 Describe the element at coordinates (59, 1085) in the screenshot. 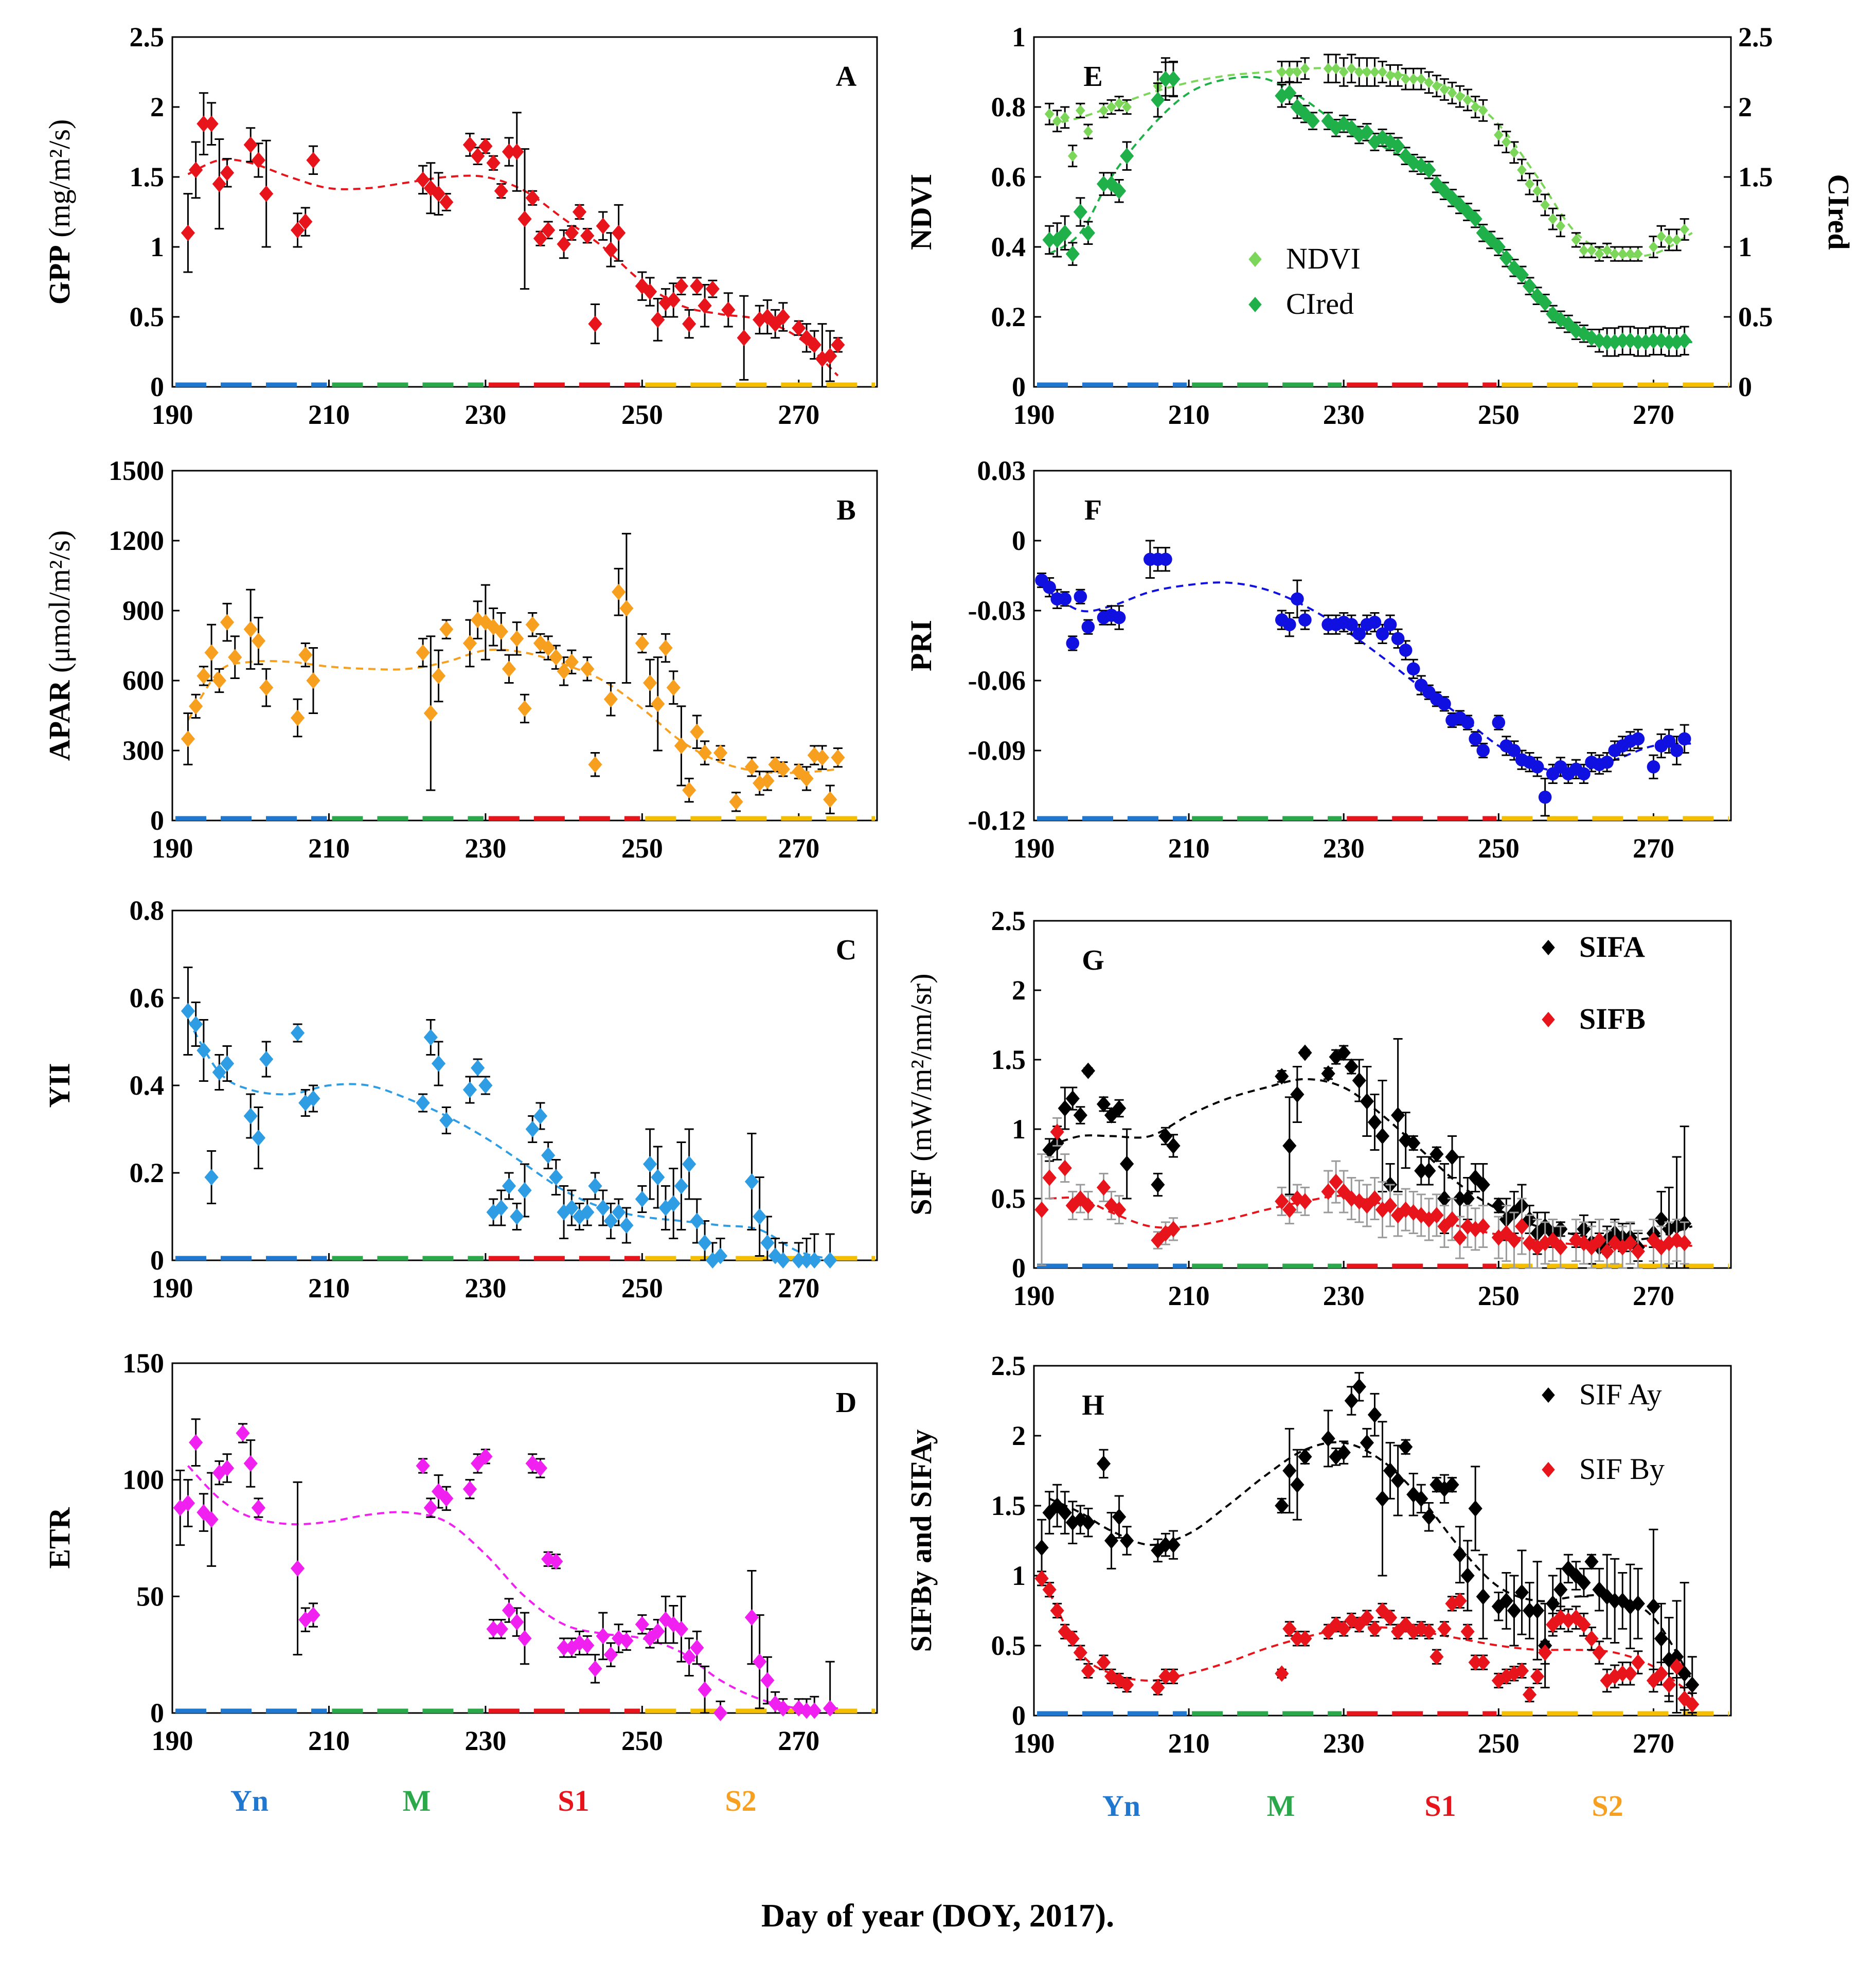

I see `y-axis-label-C: YII` at that location.